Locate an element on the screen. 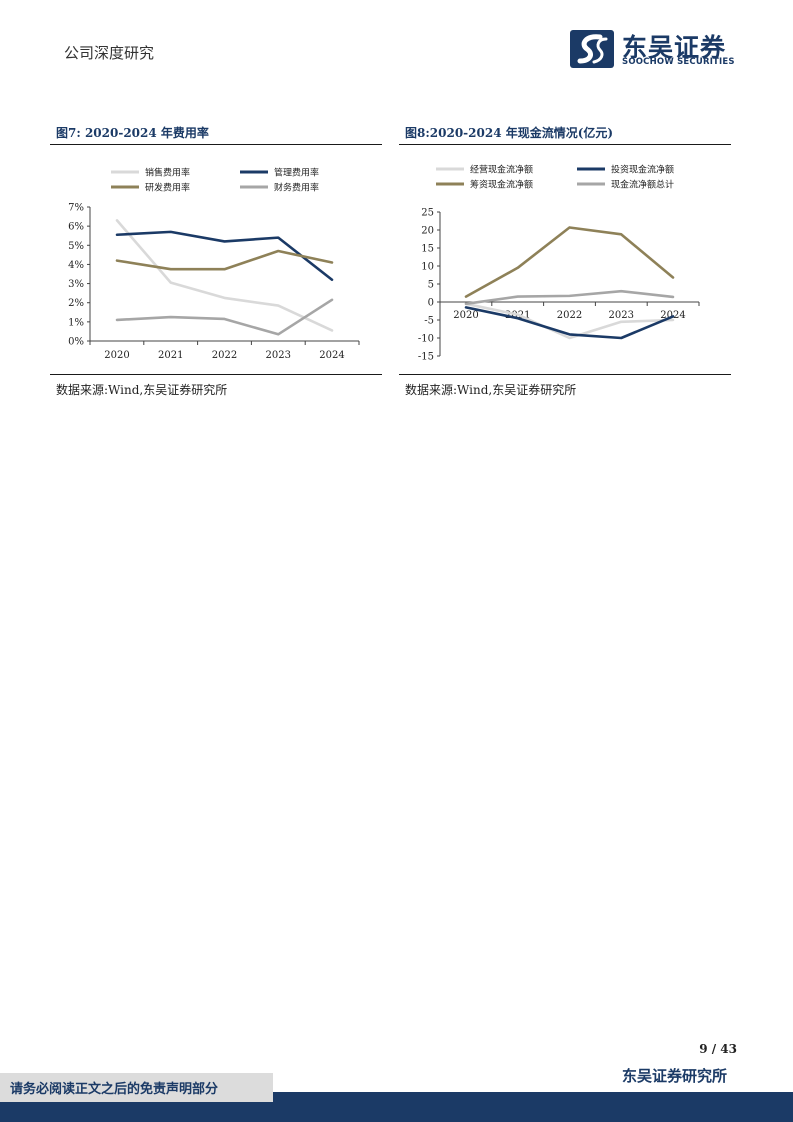 This screenshot has height=1122, width=793. fig7-y-tick-label-7: 7% is located at coordinates (76, 208).